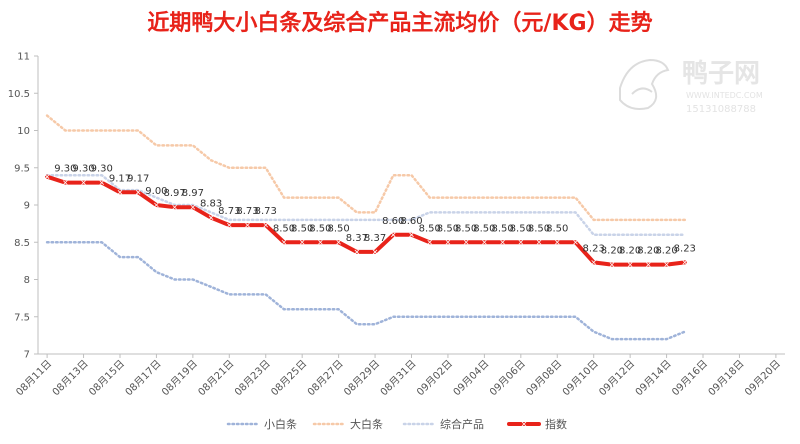 This screenshot has height=444, width=800. What do you see at coordinates (653, 378) in the screenshot?
I see `x-tick-label: 09月14日` at bounding box center [653, 378].